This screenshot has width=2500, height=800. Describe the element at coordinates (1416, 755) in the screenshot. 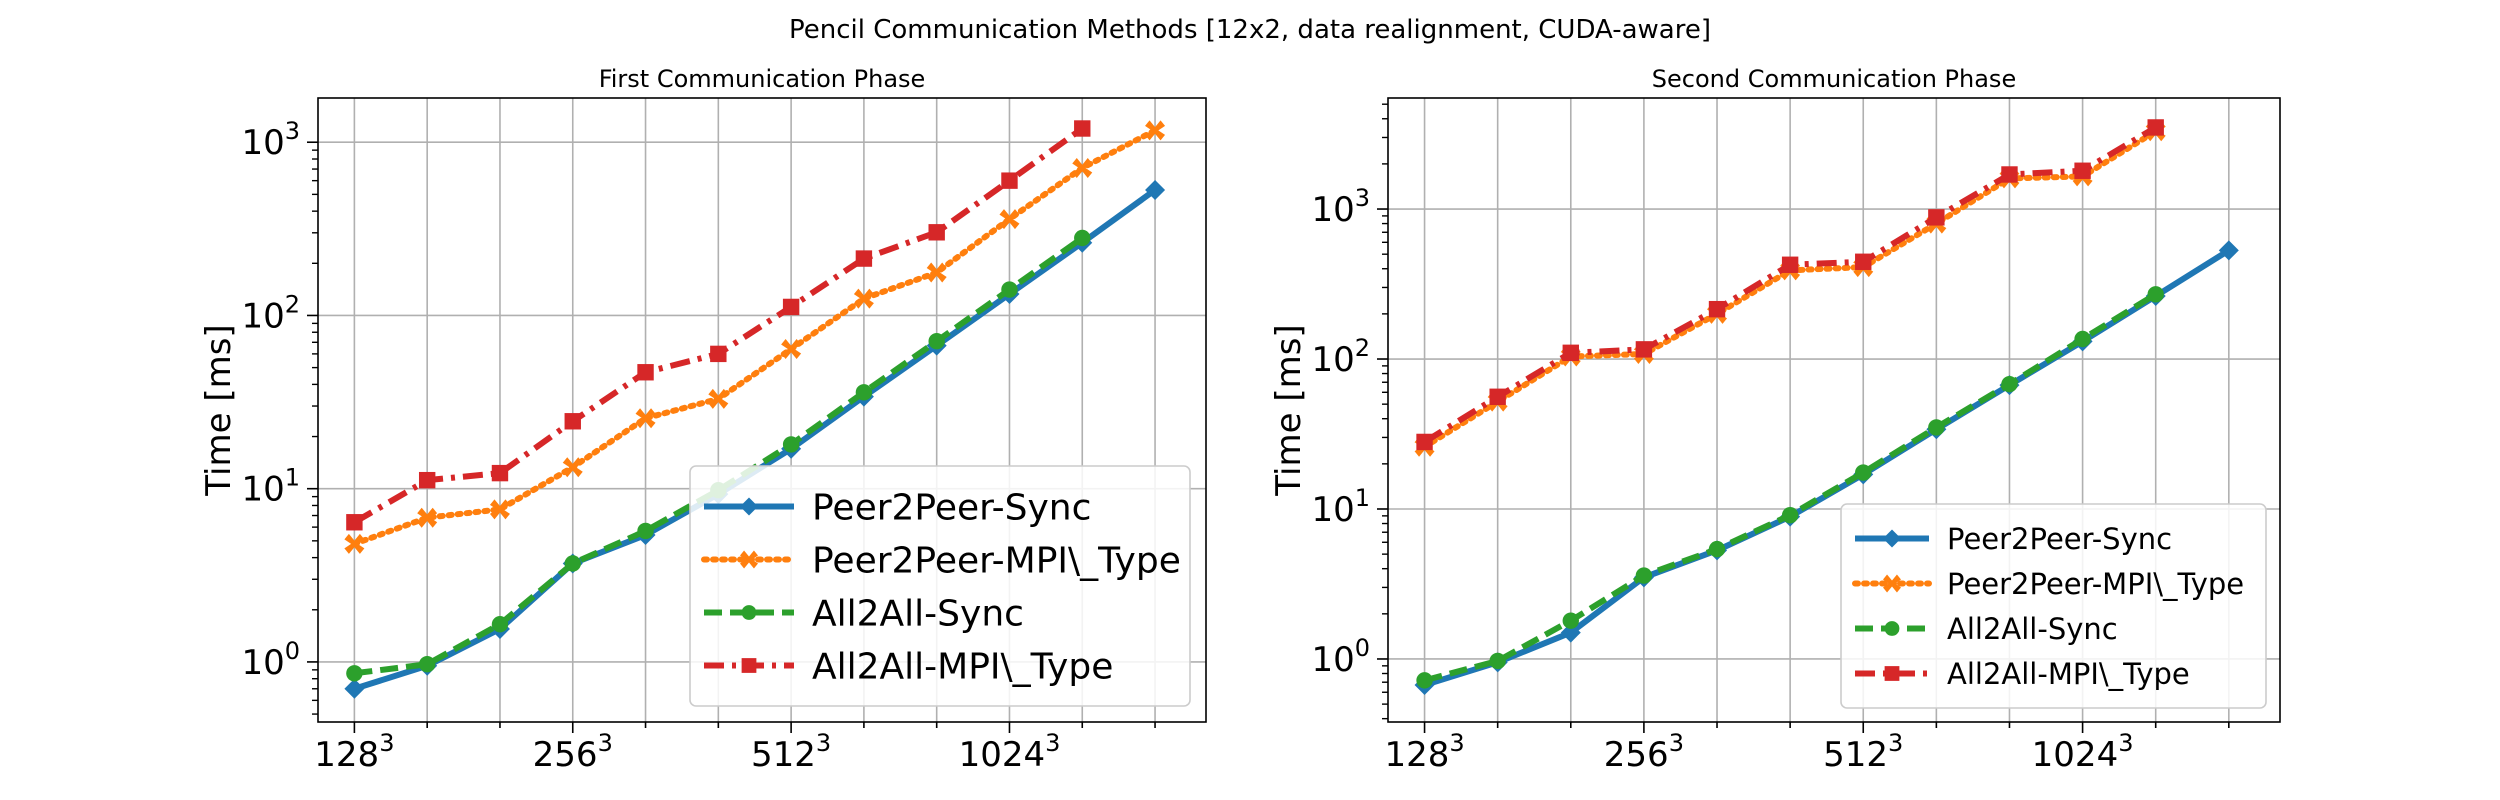

I see `x-tick-base: 128` at that location.